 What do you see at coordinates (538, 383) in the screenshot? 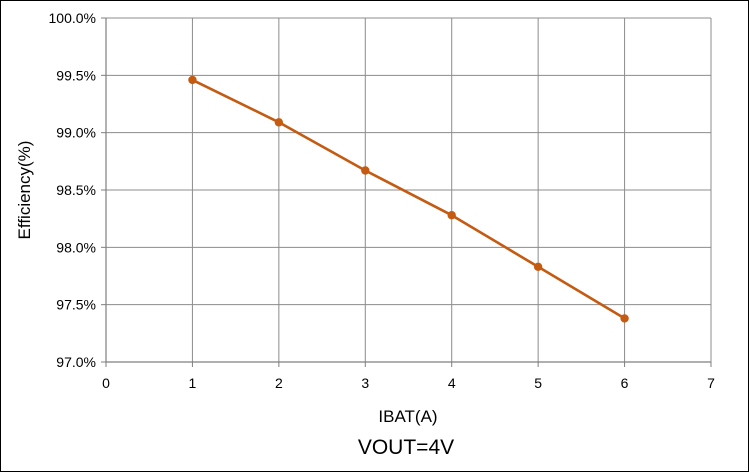
I see `x-tick-label: 5` at bounding box center [538, 383].